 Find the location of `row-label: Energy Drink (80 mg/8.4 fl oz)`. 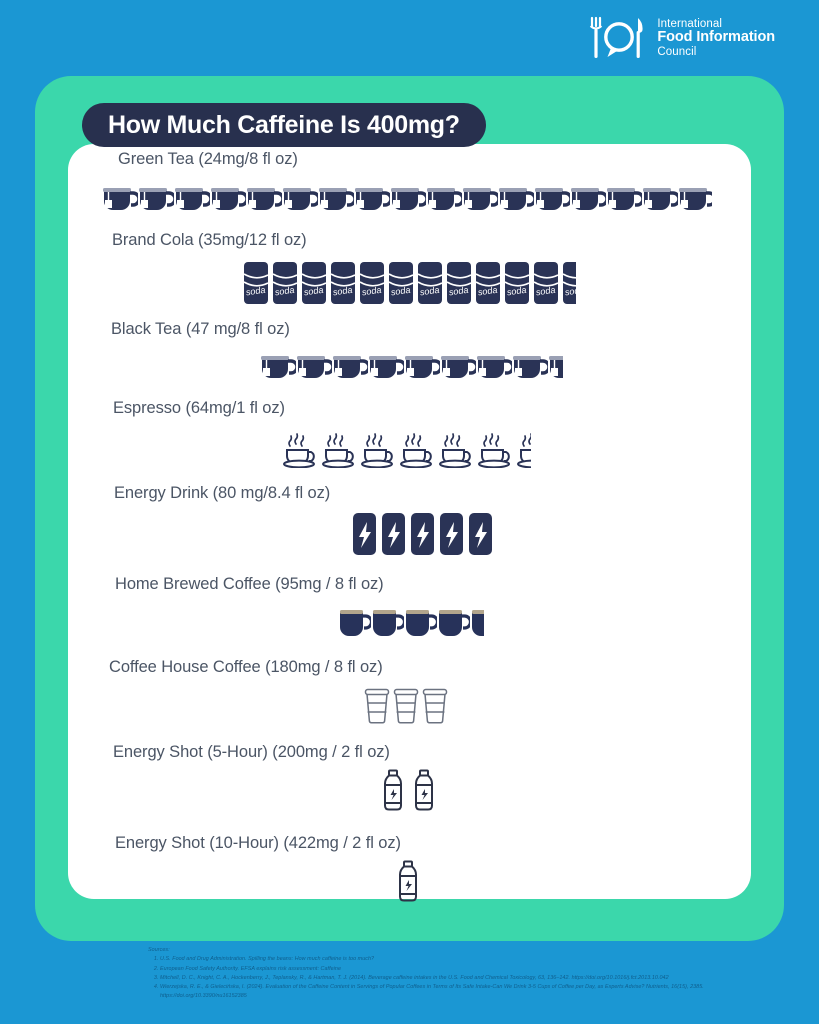

row-label: Energy Drink (80 mg/8.4 fl oz) is located at coordinates (222, 493).